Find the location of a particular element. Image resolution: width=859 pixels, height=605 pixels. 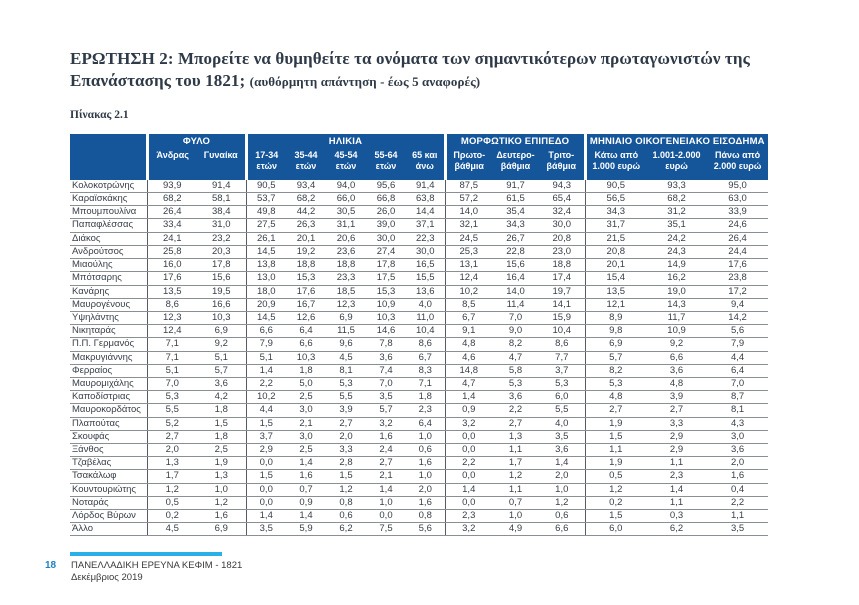

table-cell: 2,0 is located at coordinates (738, 463).